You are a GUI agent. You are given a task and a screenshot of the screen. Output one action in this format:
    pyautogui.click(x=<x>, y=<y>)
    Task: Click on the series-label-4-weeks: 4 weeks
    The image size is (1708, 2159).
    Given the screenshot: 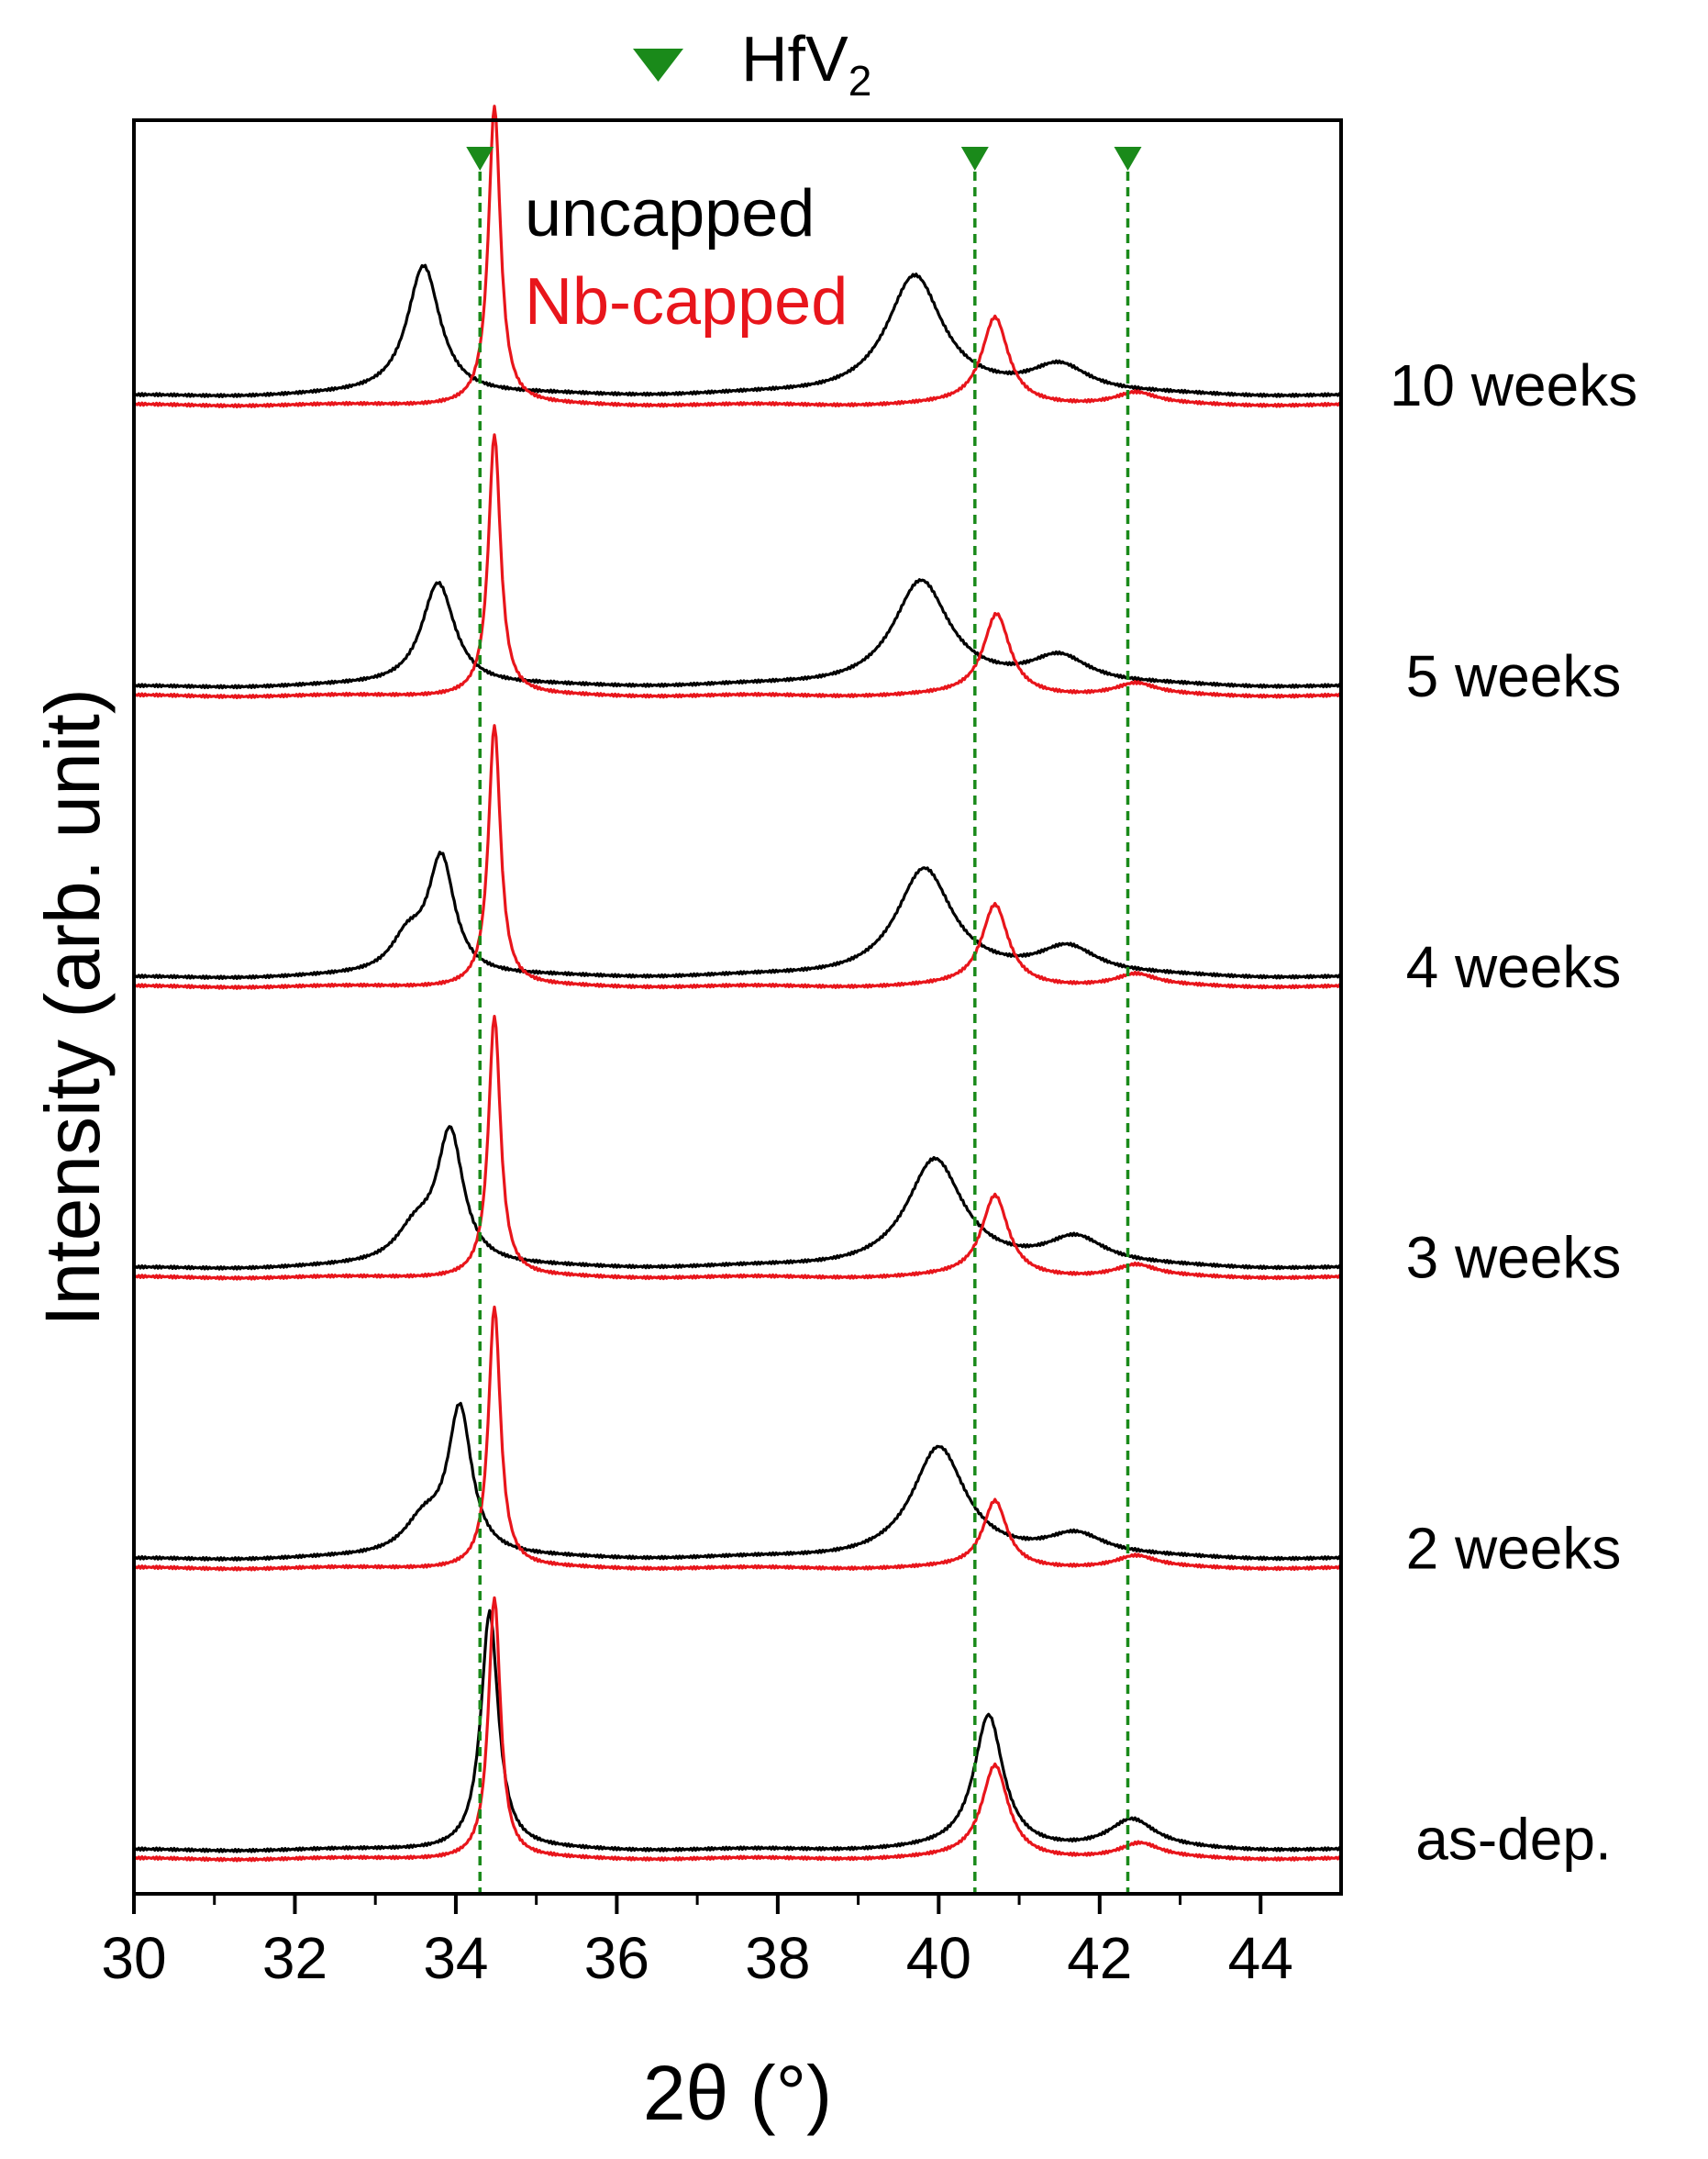 What is the action you would take?
    pyautogui.click(x=1514, y=967)
    